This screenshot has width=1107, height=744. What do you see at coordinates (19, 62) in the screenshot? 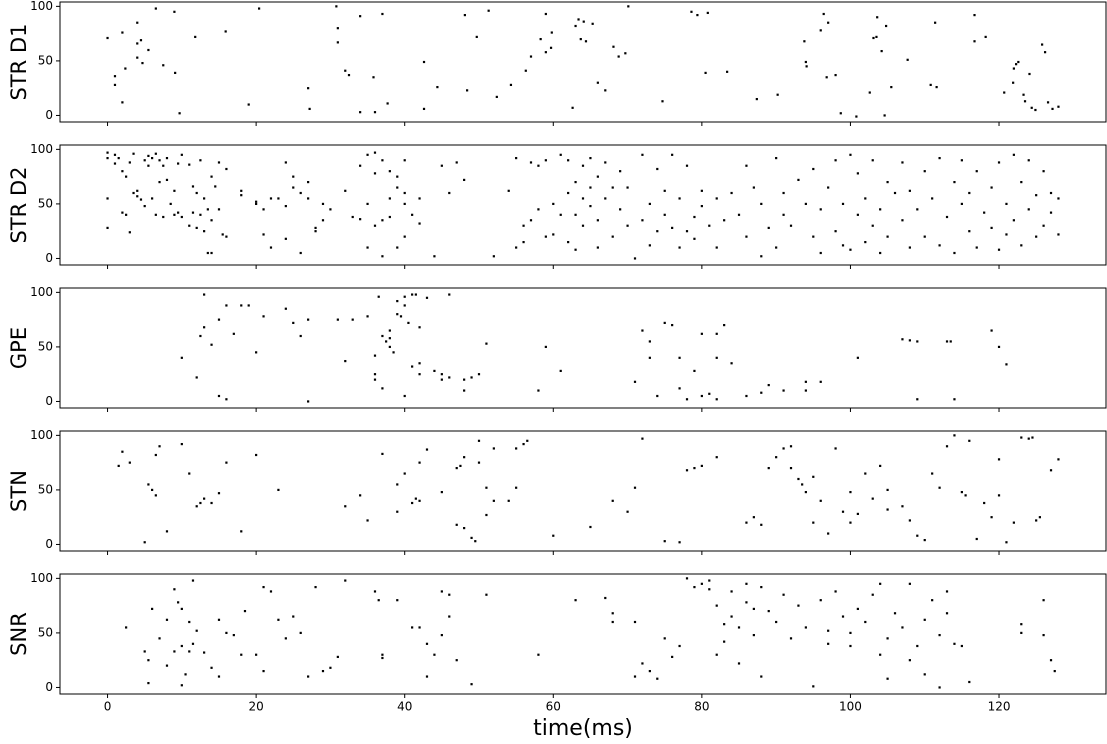
I see `y-axis-label: STR D1` at bounding box center [19, 62].